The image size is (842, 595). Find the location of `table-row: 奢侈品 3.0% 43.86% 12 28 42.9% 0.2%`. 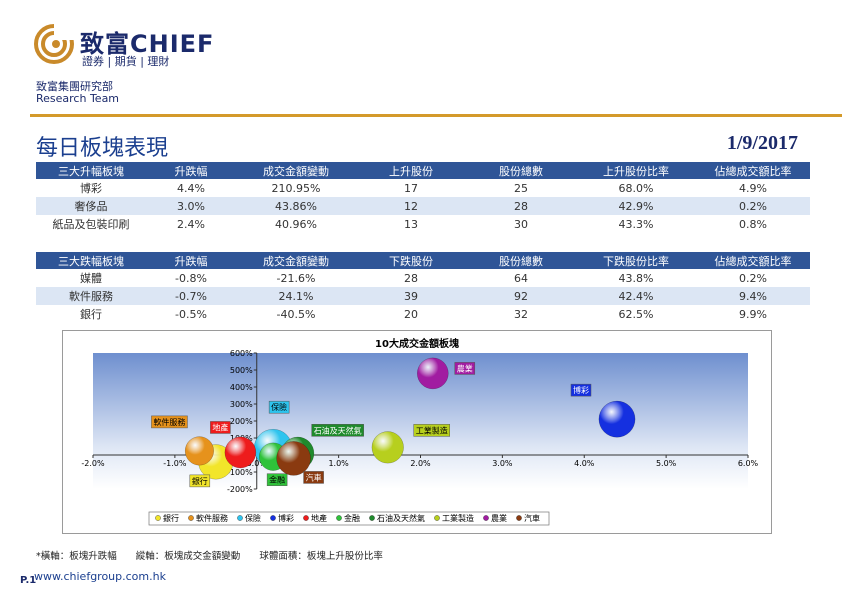

table-row: 奢侈品 3.0% 43.86% 12 28 42.9% 0.2% is located at coordinates (423, 206).